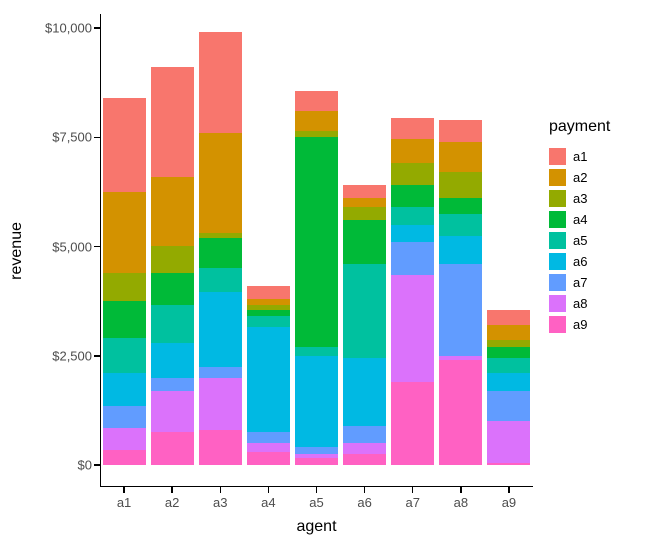 Image resolution: width=650 pixels, height=550 pixels. I want to click on x-tick-label: a3, so click(220, 502).